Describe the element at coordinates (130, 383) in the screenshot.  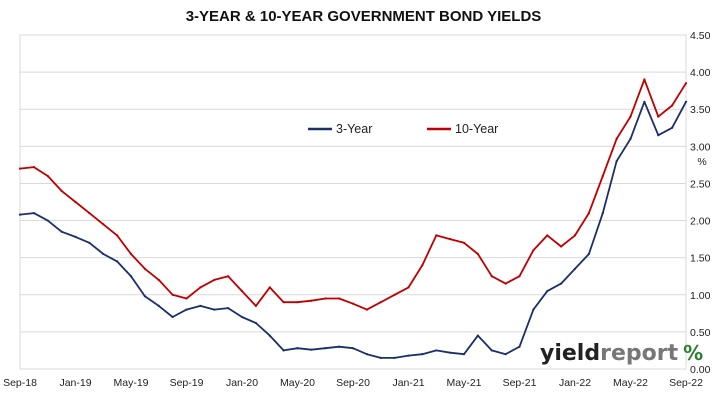
I see `x-tick-label: May-19` at that location.